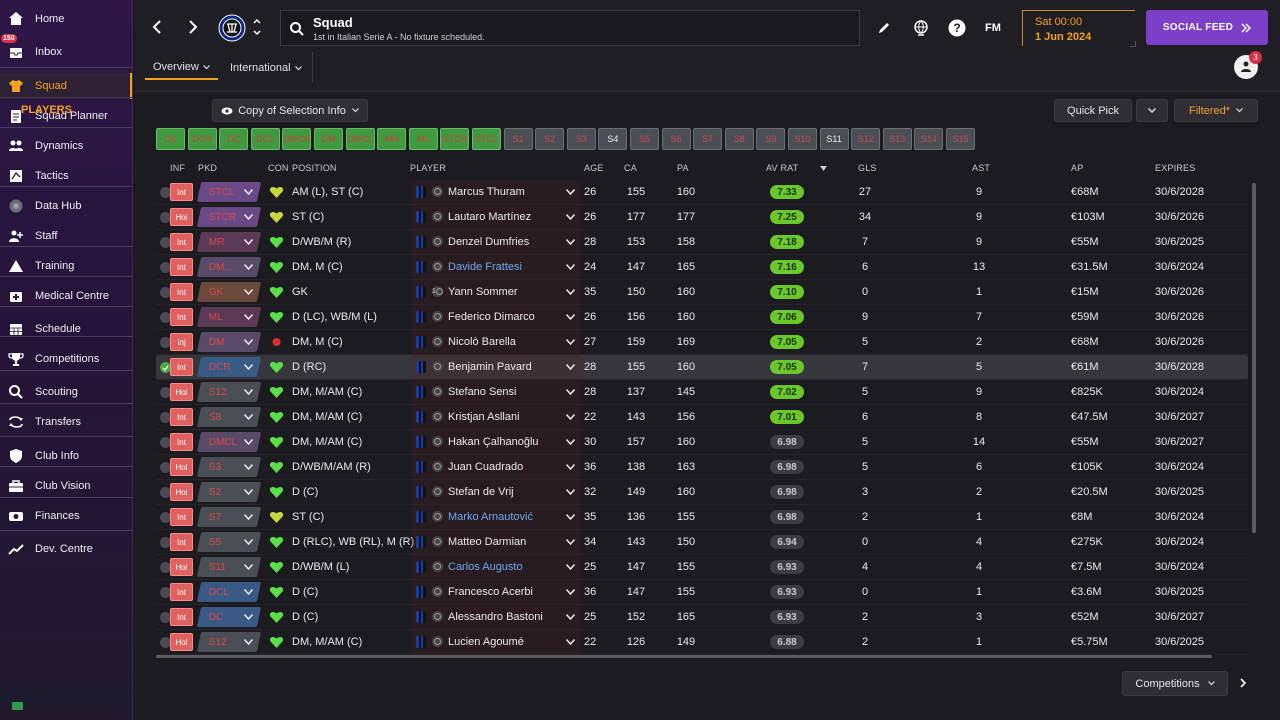  Describe the element at coordinates (1254, 358) in the screenshot. I see `vertical-scrollbar` at that location.